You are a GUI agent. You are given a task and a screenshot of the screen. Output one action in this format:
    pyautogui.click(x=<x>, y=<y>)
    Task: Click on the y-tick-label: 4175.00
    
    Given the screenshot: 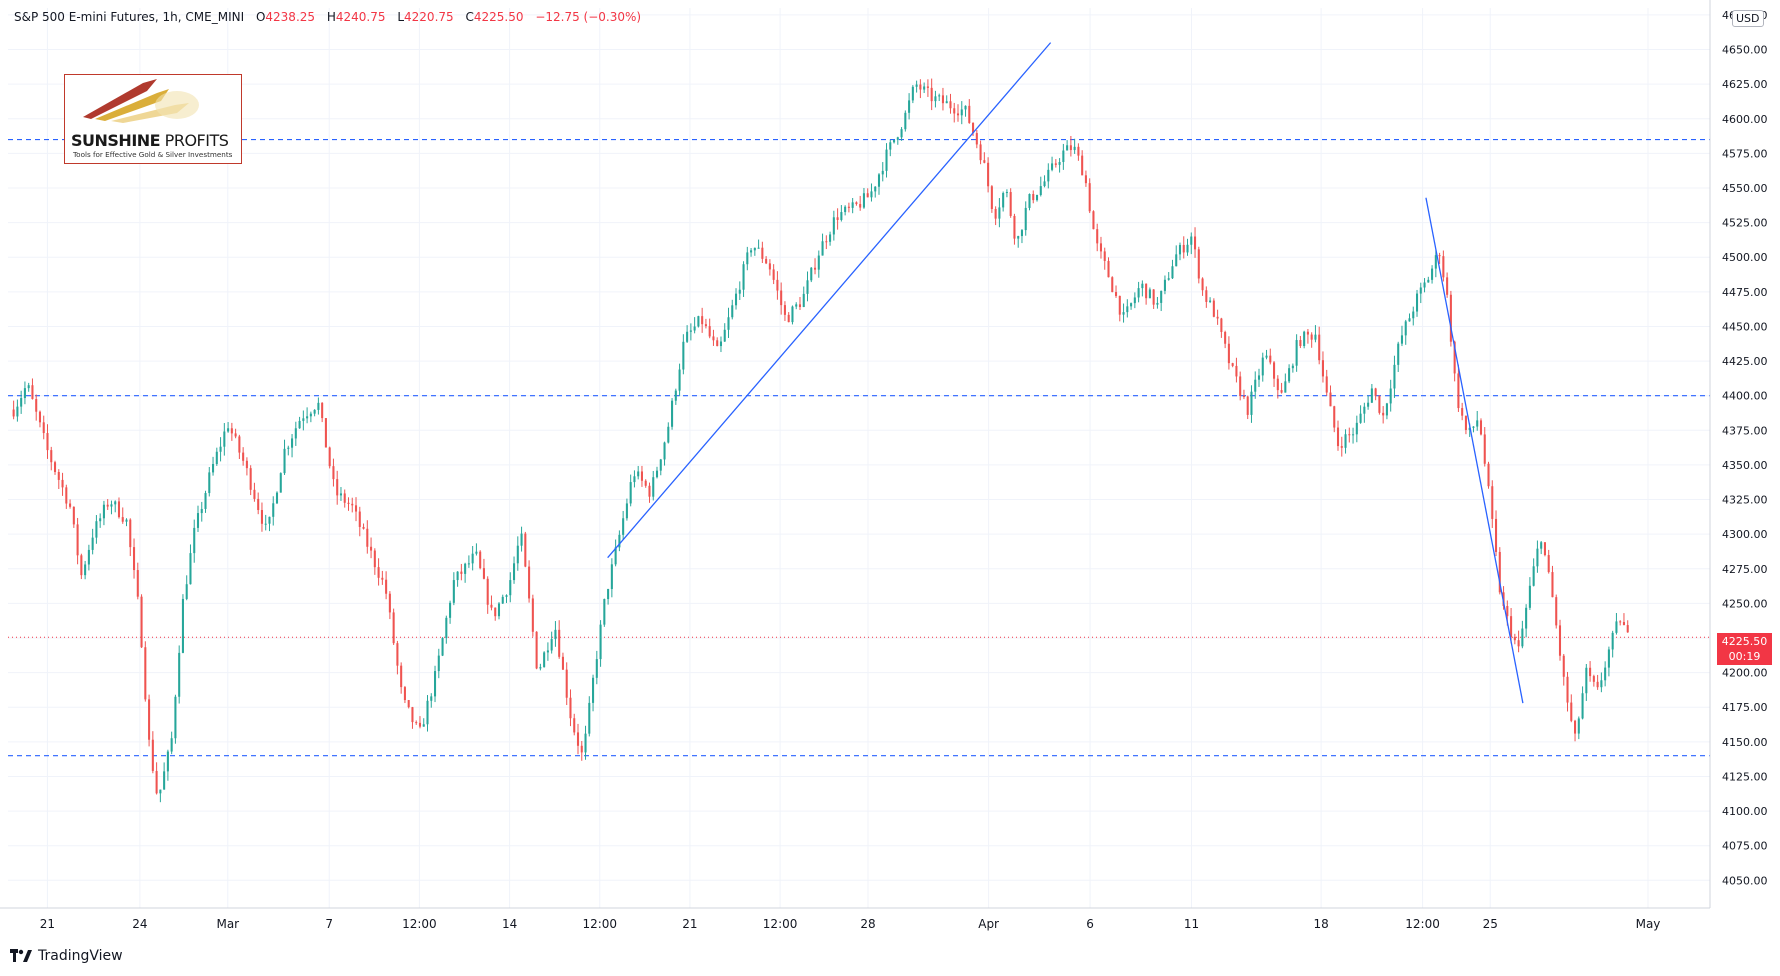 What is the action you would take?
    pyautogui.click(x=1745, y=707)
    